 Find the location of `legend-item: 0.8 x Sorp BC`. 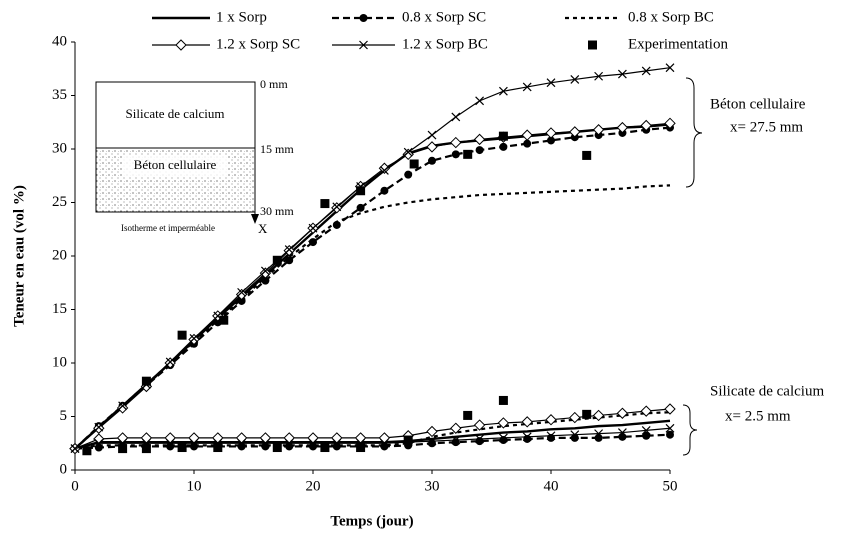

legend-item: 0.8 x Sorp BC is located at coordinates (639, 17).